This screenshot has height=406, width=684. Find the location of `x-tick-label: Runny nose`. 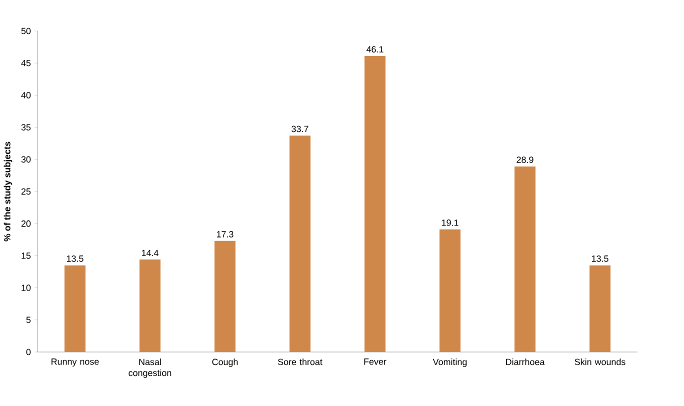

x-tick-label: Runny nose is located at coordinates (75, 362).